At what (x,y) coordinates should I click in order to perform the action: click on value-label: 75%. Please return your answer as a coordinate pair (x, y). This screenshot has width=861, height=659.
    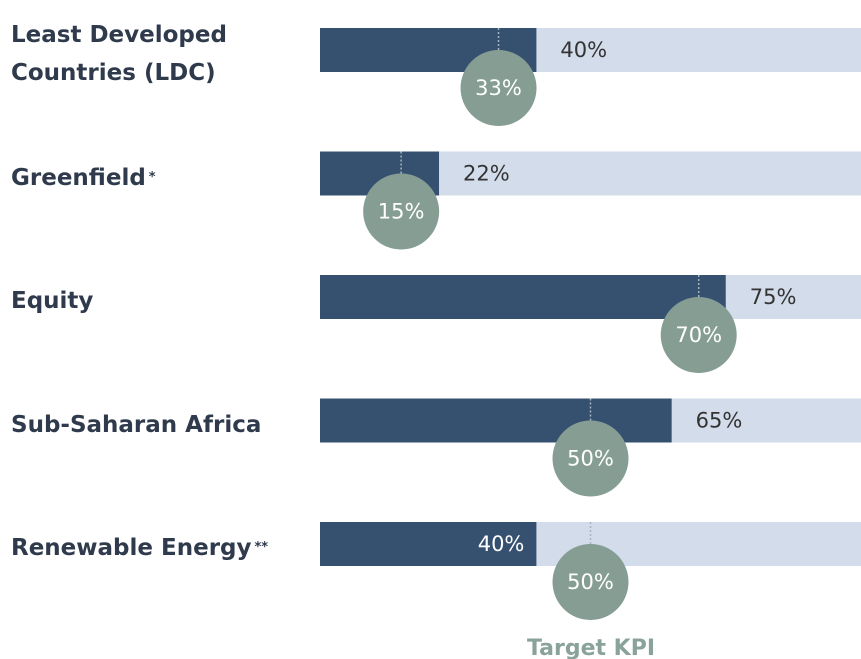
    Looking at the image, I should click on (773, 297).